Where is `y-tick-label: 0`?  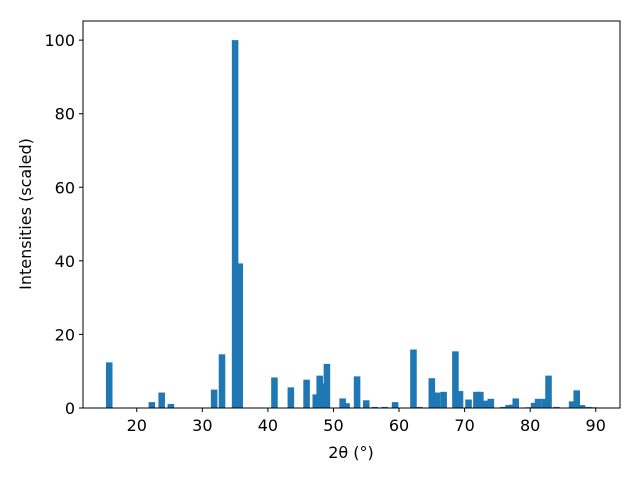
y-tick-label: 0 is located at coordinates (70, 408).